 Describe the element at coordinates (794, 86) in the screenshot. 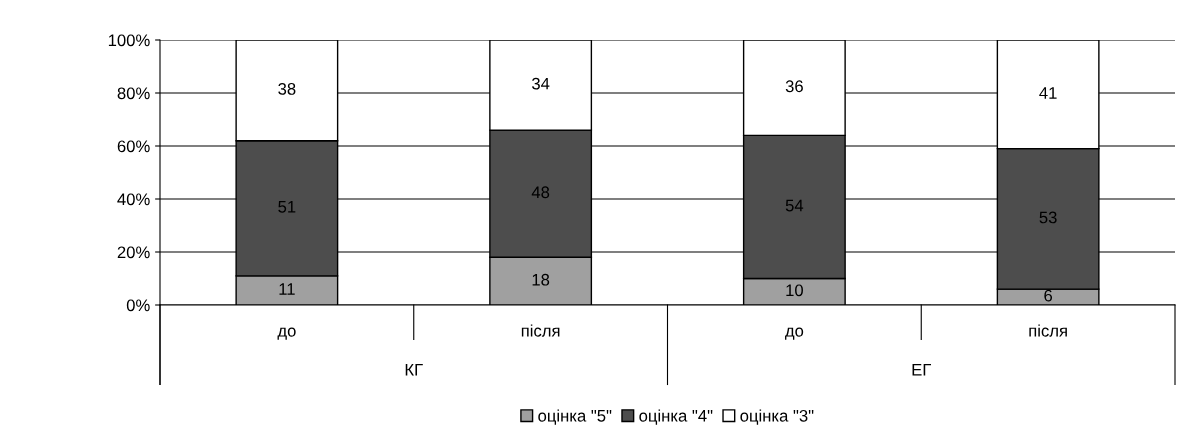

I see `data-label: 36` at that location.